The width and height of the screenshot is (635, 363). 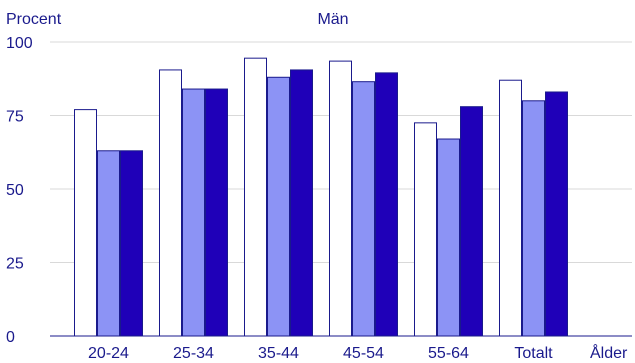 What do you see at coordinates (332, 19) in the screenshot?
I see `chart-title: Män` at bounding box center [332, 19].